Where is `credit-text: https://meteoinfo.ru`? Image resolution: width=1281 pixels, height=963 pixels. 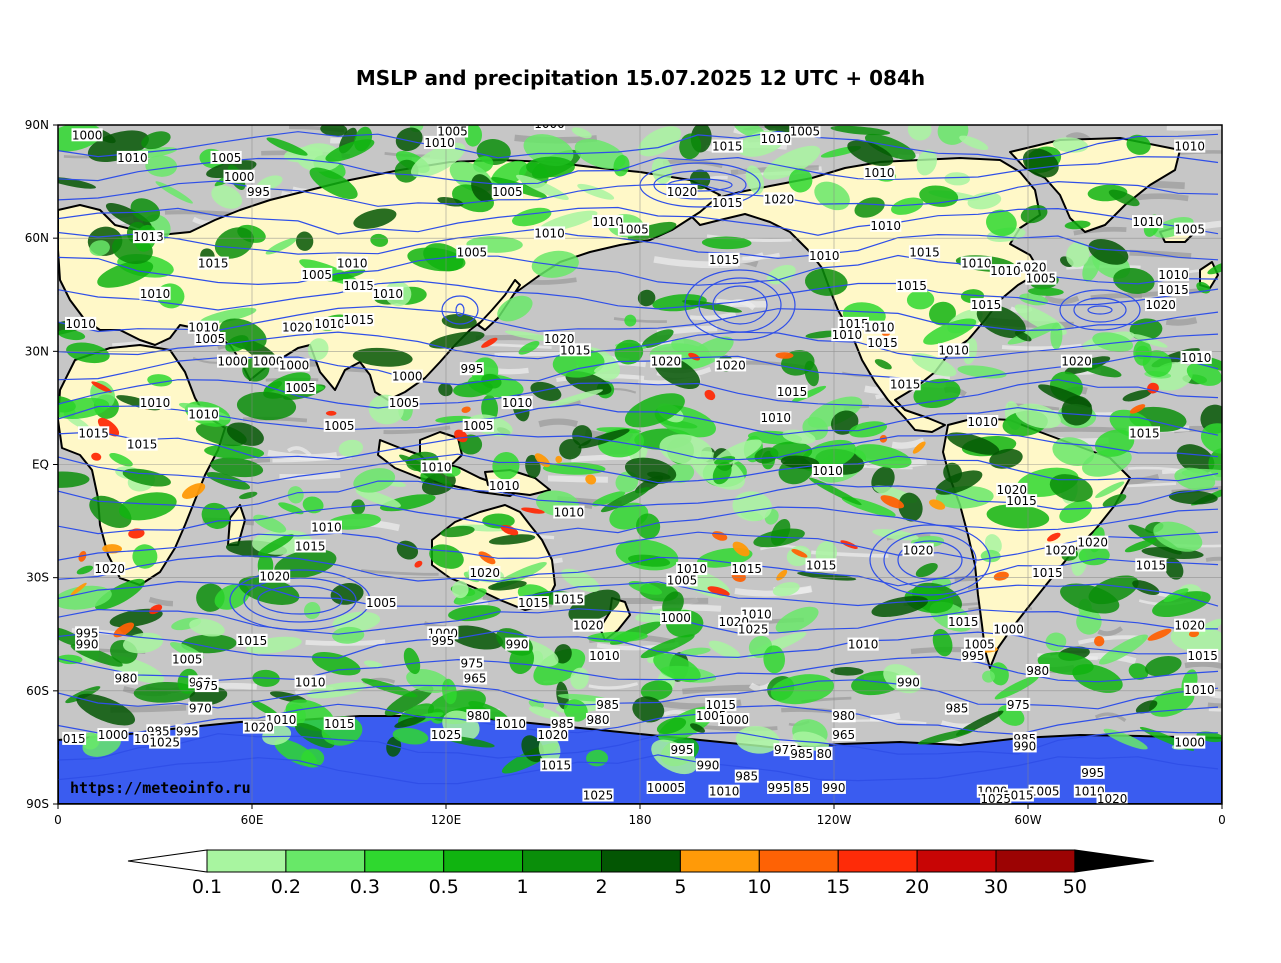
credit-text: https://meteoinfo.ru is located at coordinates (160, 788).